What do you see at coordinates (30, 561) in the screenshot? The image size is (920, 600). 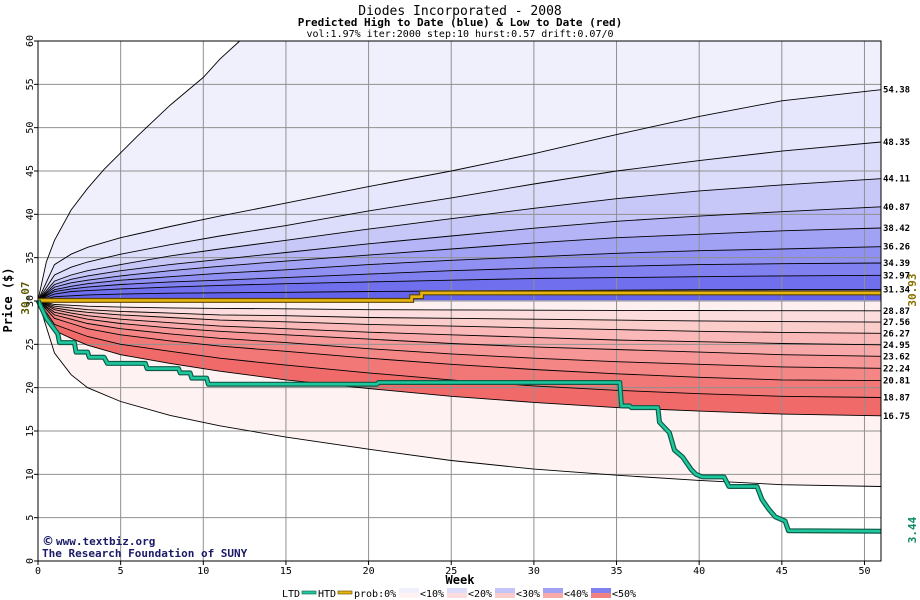 I see `y-tick-label: 0` at bounding box center [30, 561].